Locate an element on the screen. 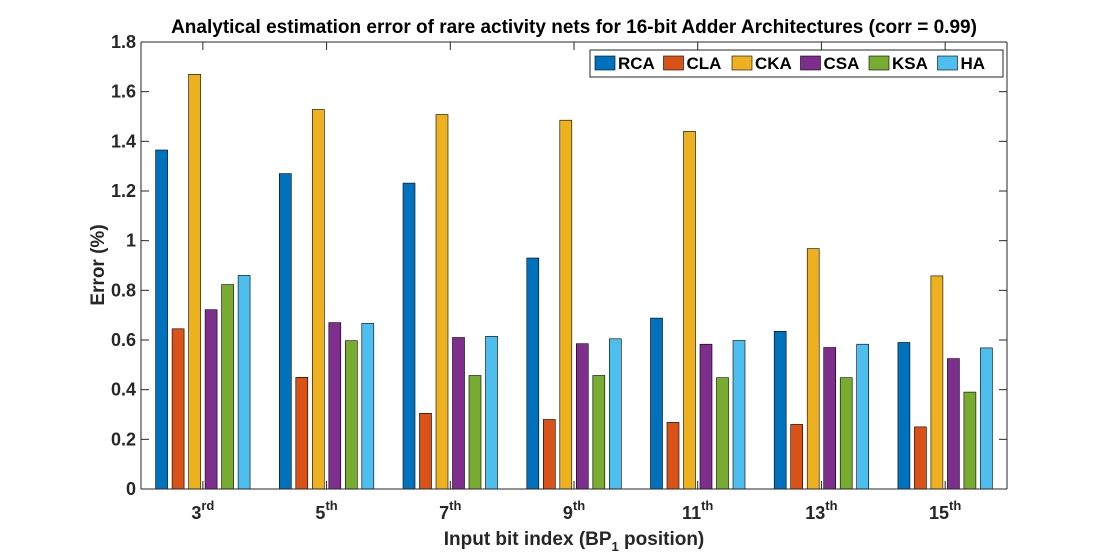  x-axis-label-subscript: 1 is located at coordinates (615, 546).